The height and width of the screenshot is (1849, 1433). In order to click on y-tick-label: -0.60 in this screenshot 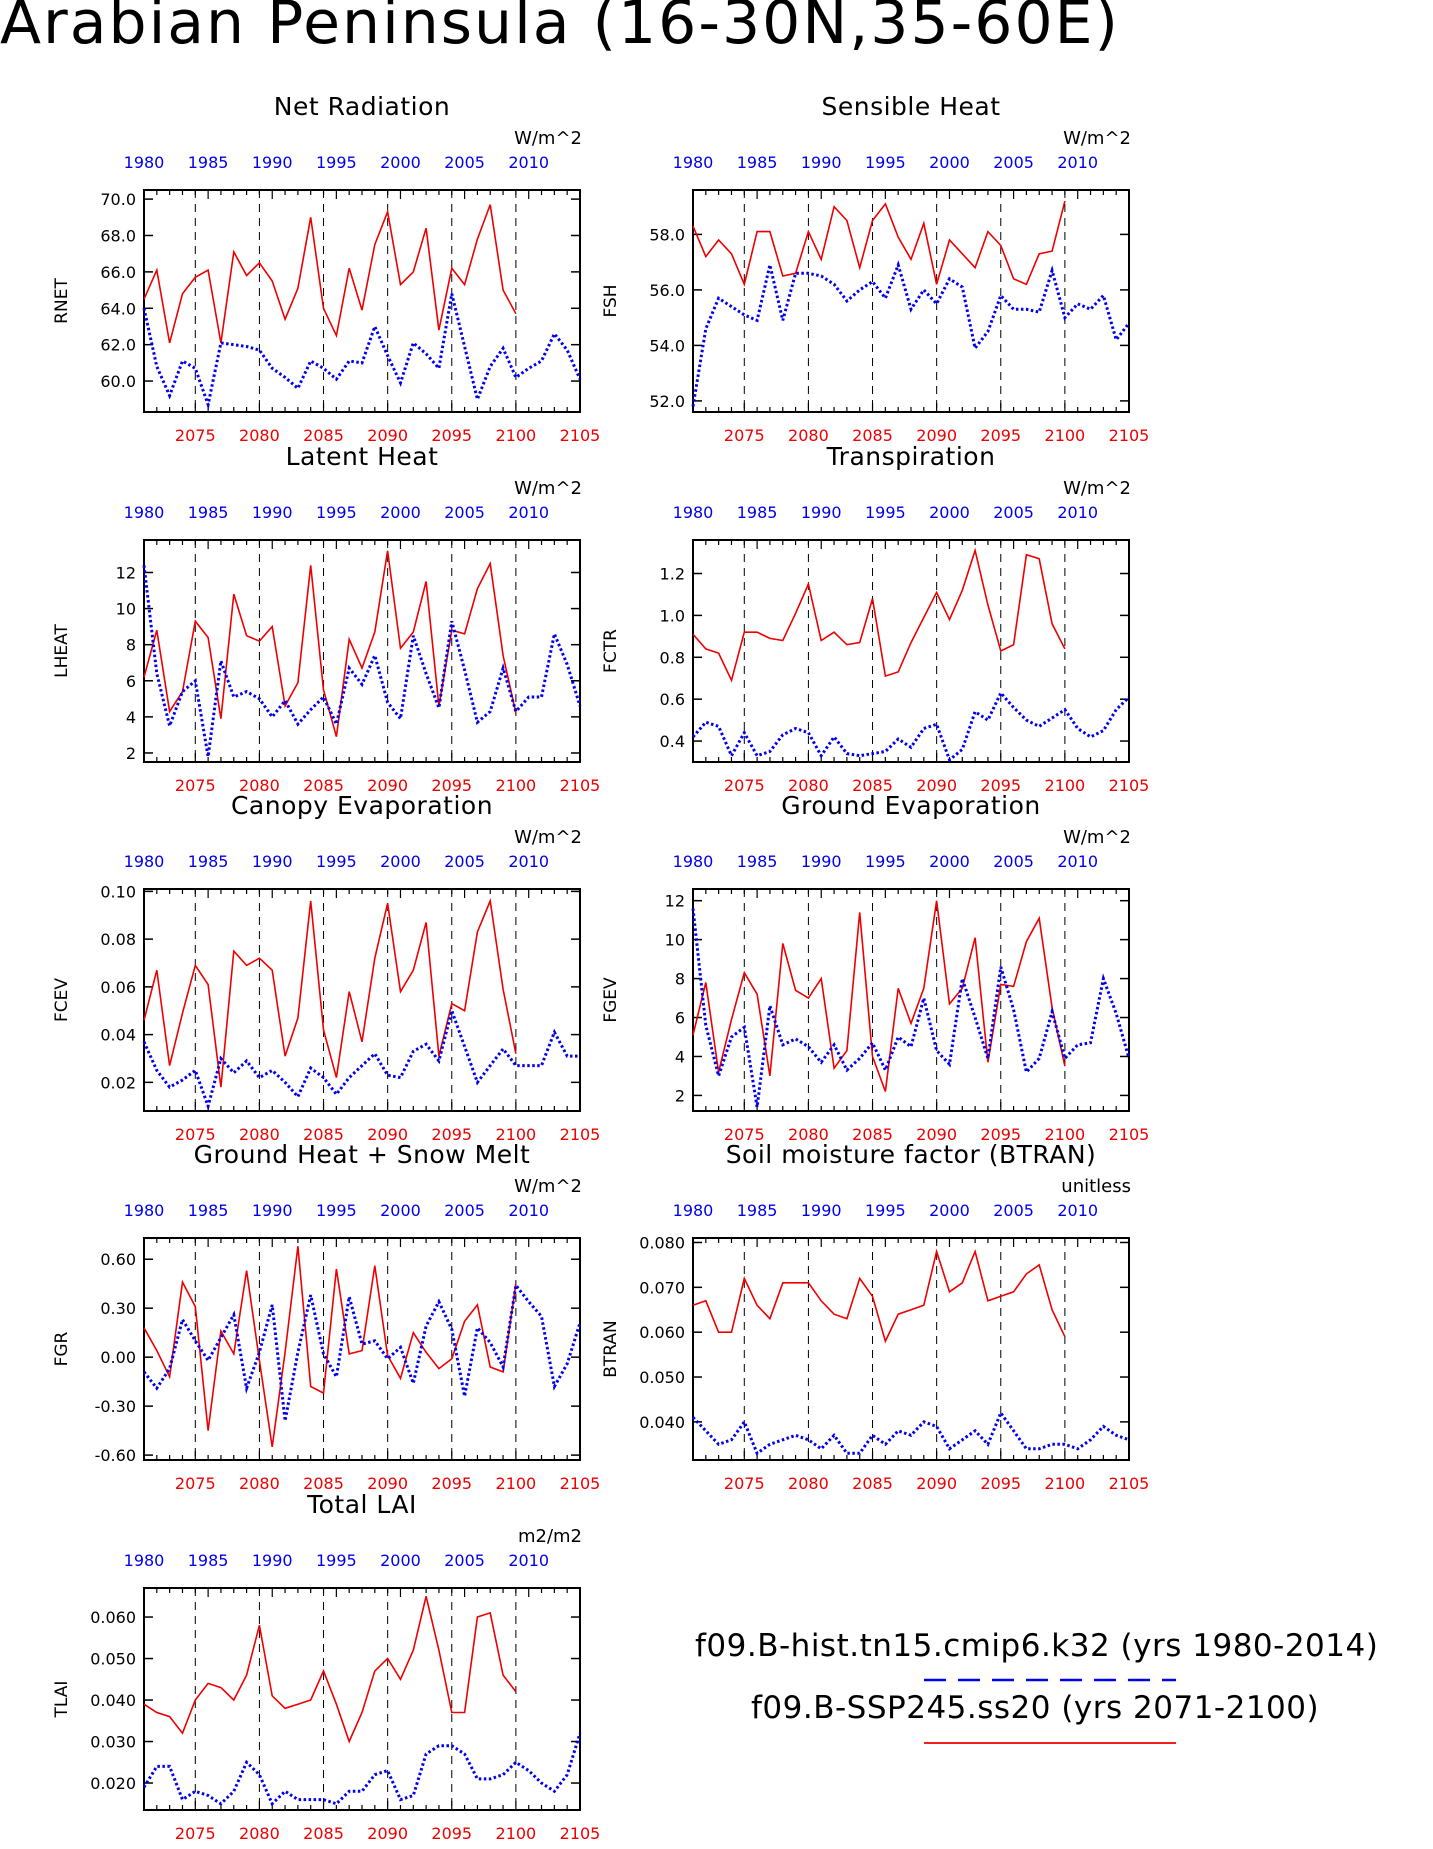, I will do `click(115, 1455)`.